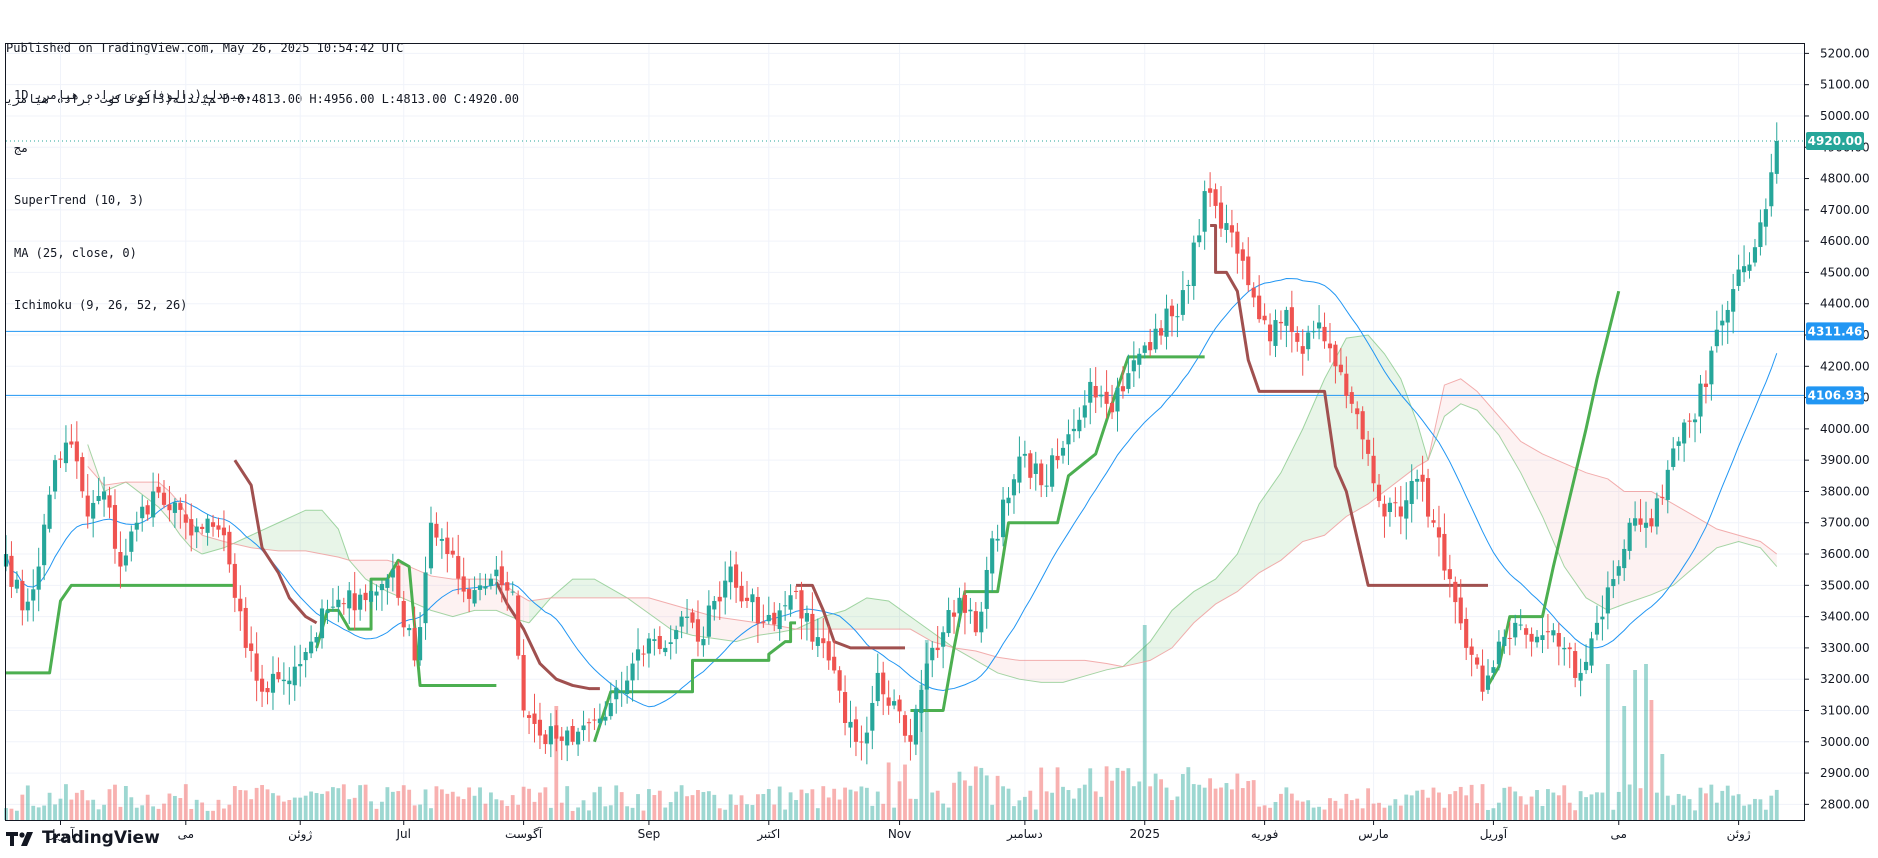 The width and height of the screenshot is (1878, 858). I want to click on y-tick-label: 2900.00, so click(1845, 773).